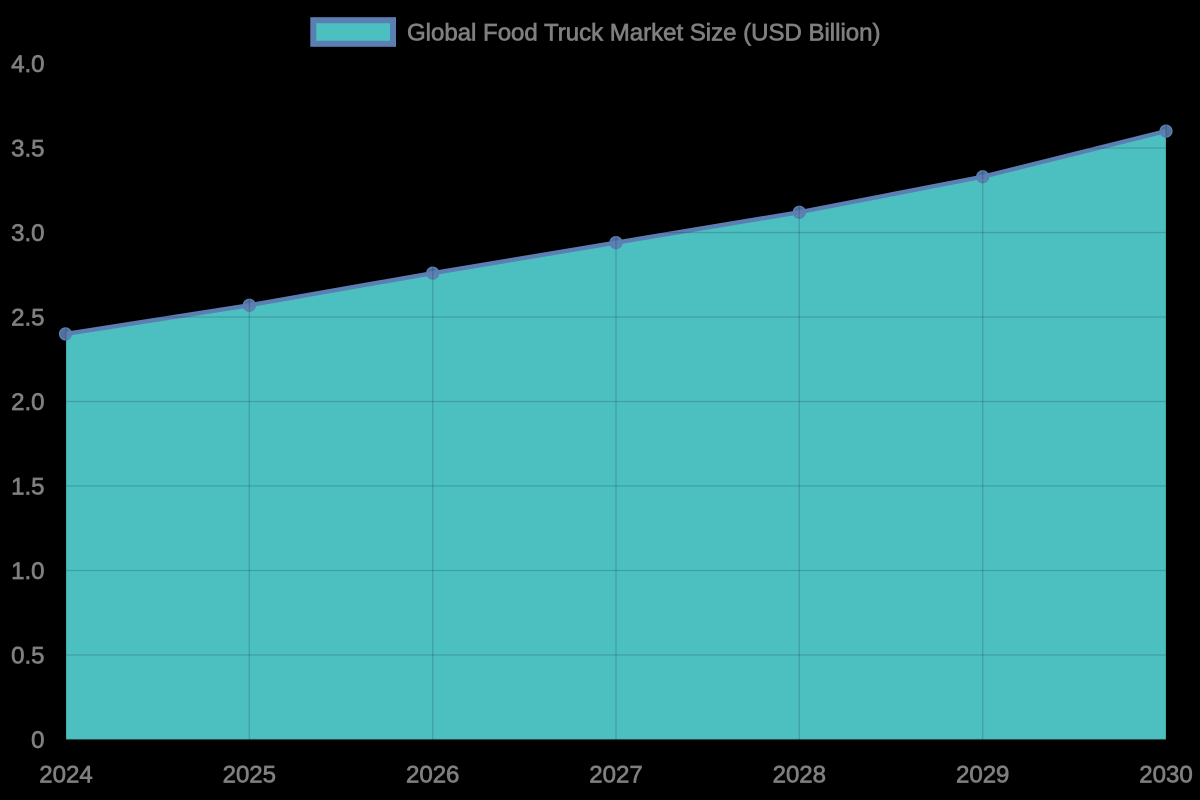 Image resolution: width=1200 pixels, height=800 pixels. I want to click on svg-text: 3.0, so click(27, 233).